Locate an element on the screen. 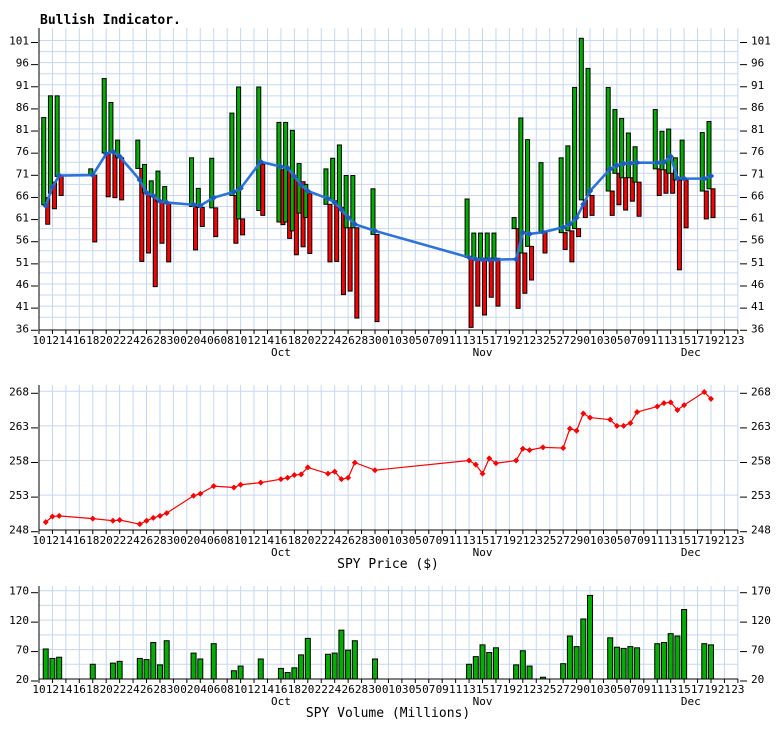 The width and height of the screenshot is (784, 729). y-tick-label-right: 71 is located at coordinates (757, 173).